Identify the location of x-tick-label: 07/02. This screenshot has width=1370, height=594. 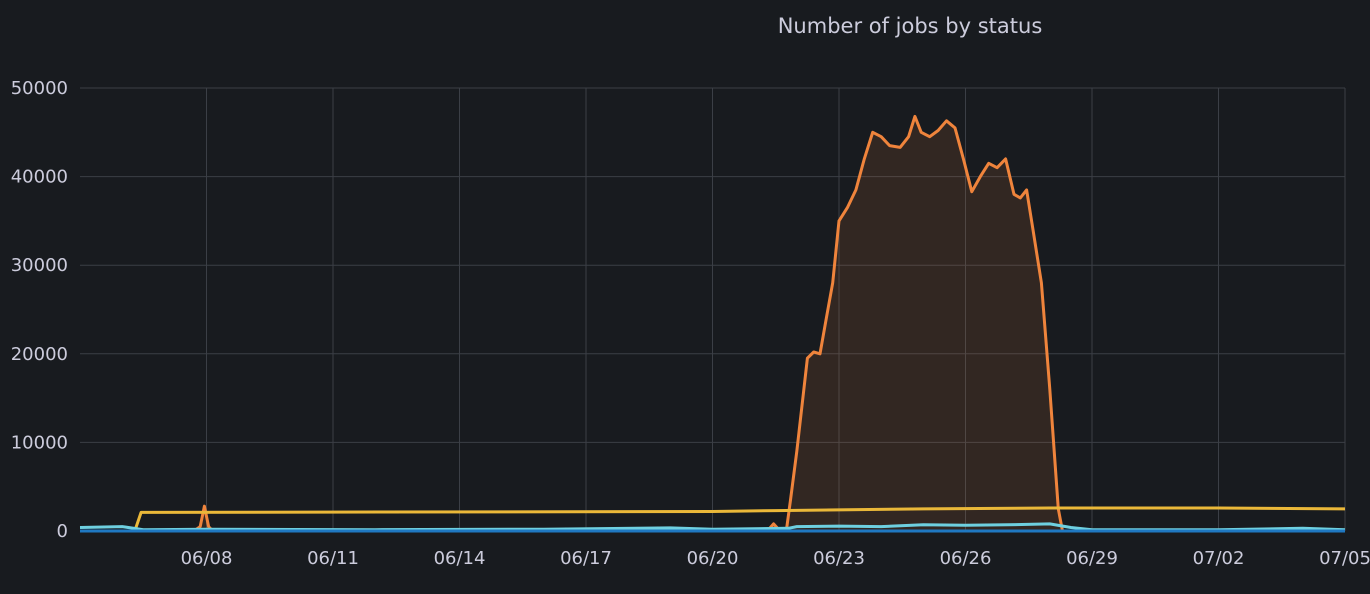
(1219, 558).